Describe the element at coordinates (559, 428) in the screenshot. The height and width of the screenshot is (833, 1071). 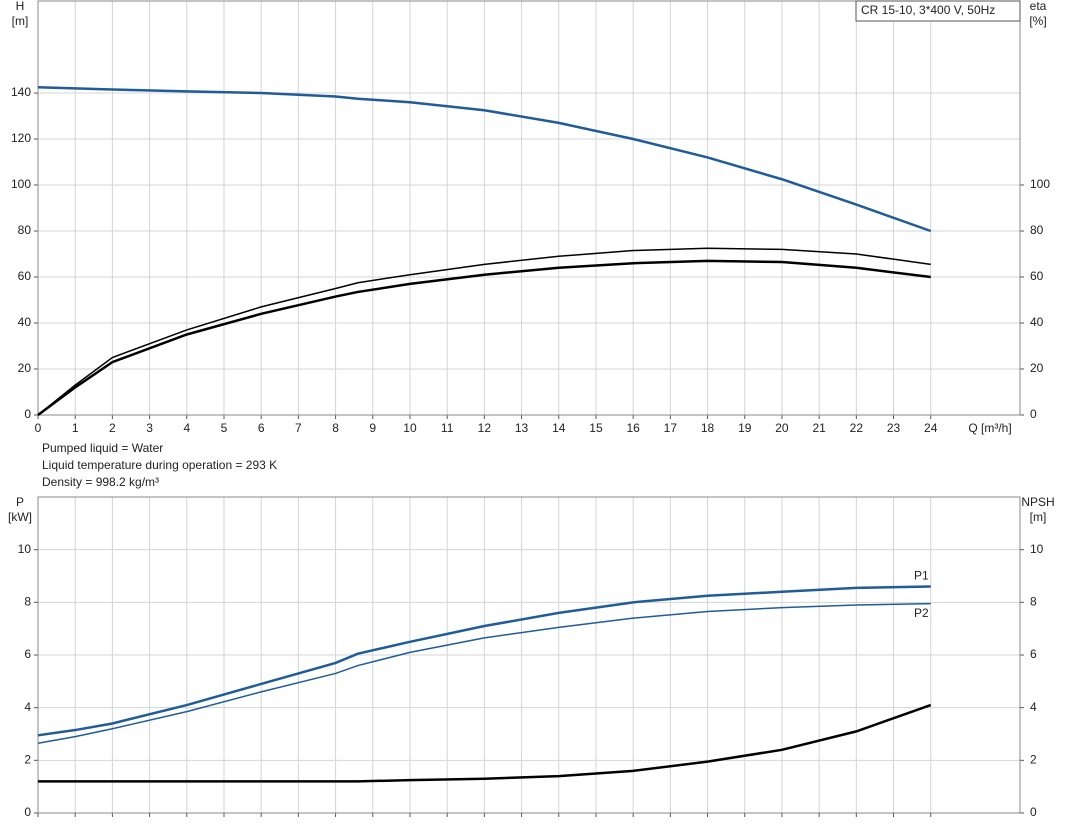
I see `x-tick-label: 14` at that location.